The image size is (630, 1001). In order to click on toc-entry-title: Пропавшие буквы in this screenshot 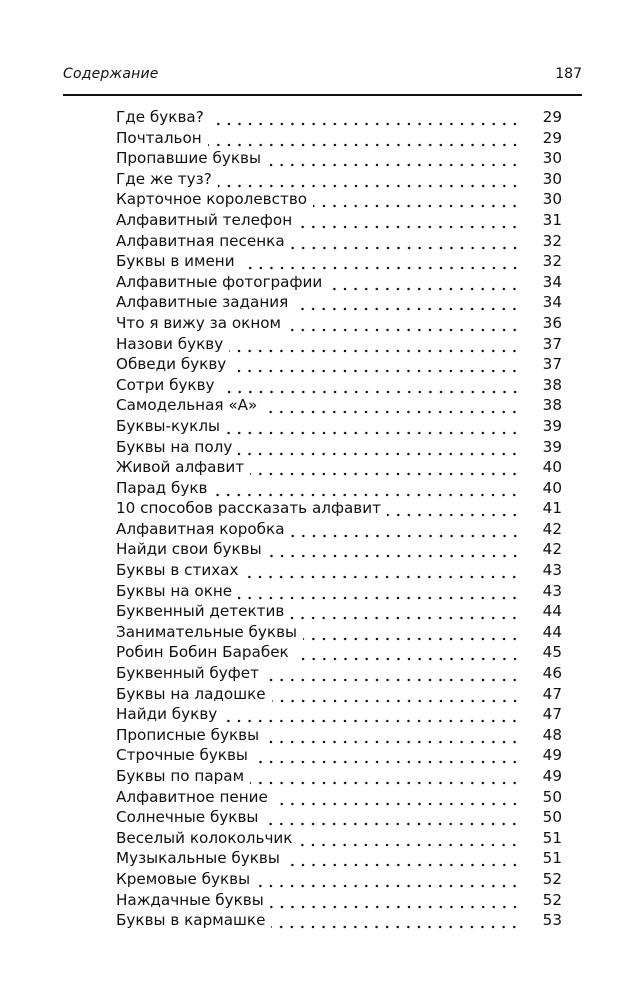, I will do `click(188, 158)`.